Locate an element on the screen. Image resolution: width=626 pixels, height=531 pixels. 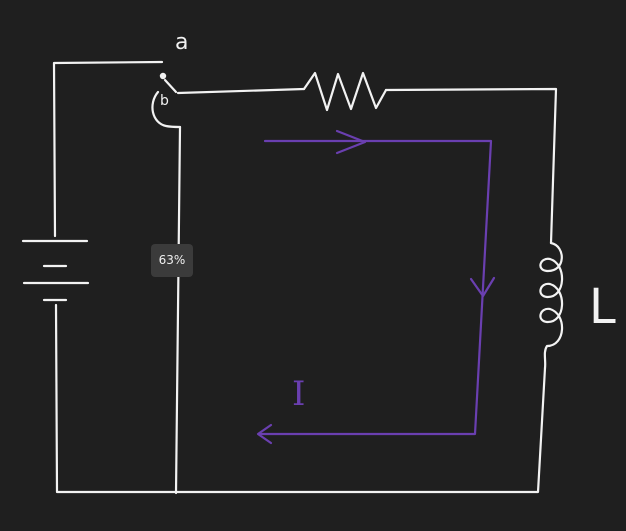
switch-terminal-b-label: b is located at coordinates (164, 101).